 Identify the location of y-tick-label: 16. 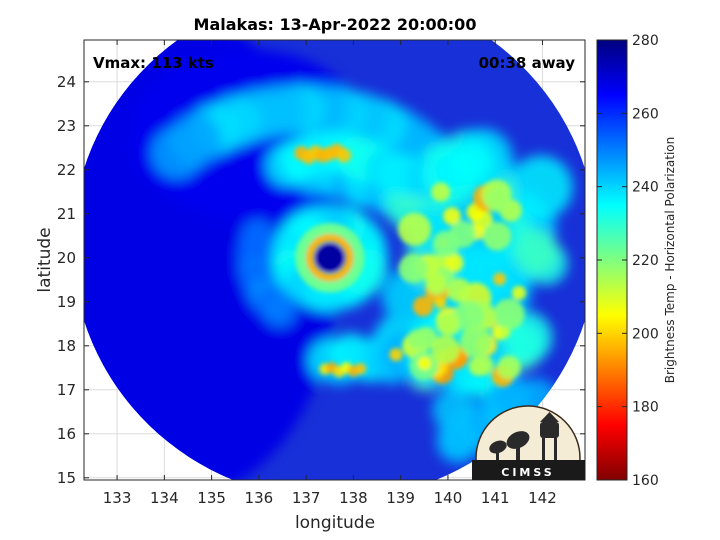
(66, 434).